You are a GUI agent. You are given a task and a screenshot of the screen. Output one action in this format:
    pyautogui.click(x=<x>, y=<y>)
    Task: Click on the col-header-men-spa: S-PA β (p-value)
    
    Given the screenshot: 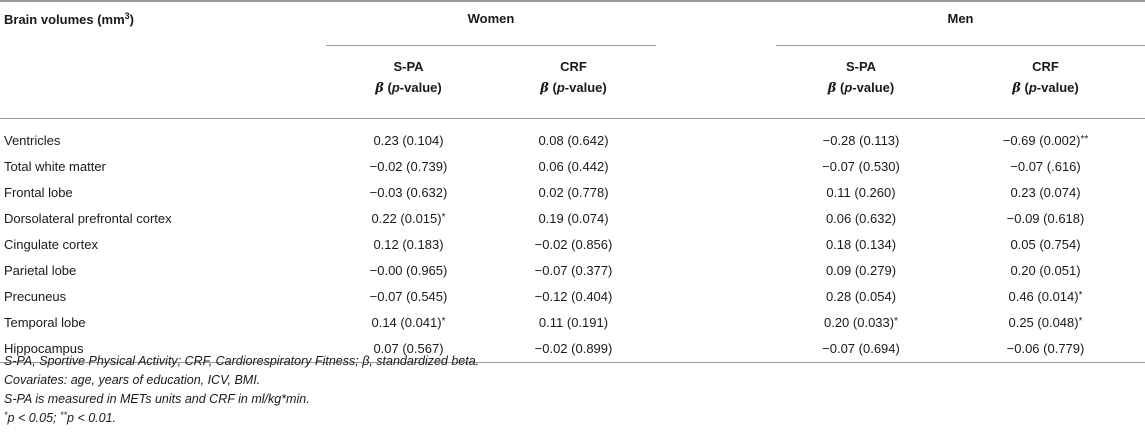 What is the action you would take?
    pyautogui.click(x=861, y=82)
    